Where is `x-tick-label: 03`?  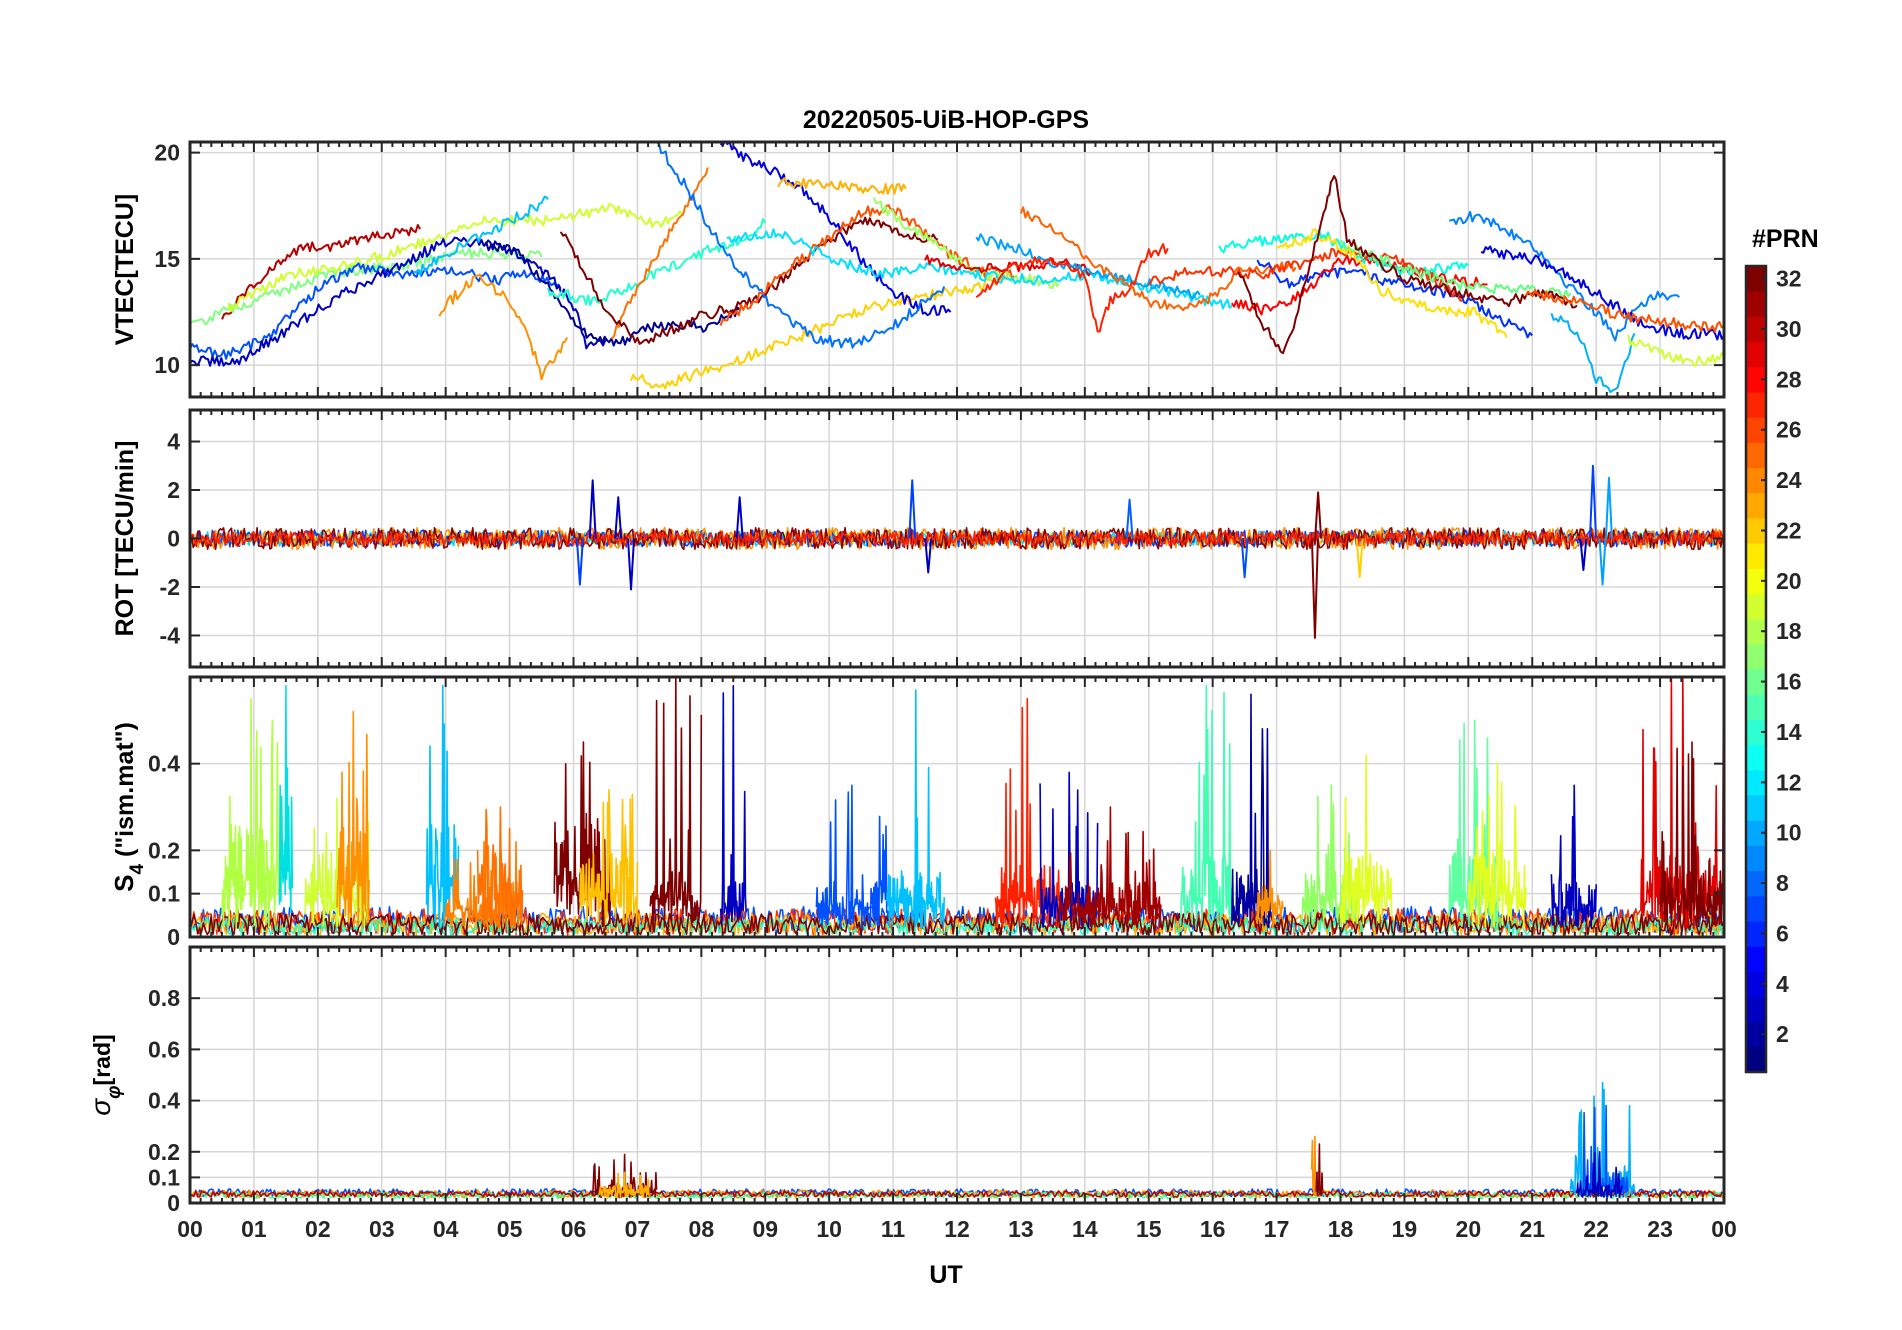 x-tick-label: 03 is located at coordinates (382, 1229).